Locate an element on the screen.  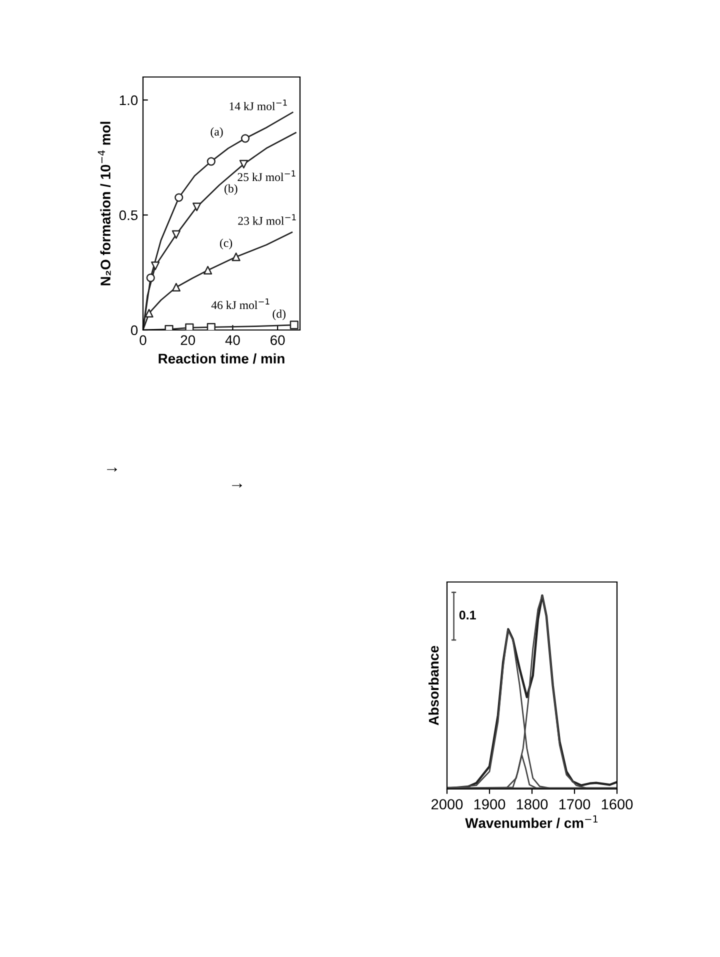
y-tick-label: 0.5 is located at coordinates (128, 215).